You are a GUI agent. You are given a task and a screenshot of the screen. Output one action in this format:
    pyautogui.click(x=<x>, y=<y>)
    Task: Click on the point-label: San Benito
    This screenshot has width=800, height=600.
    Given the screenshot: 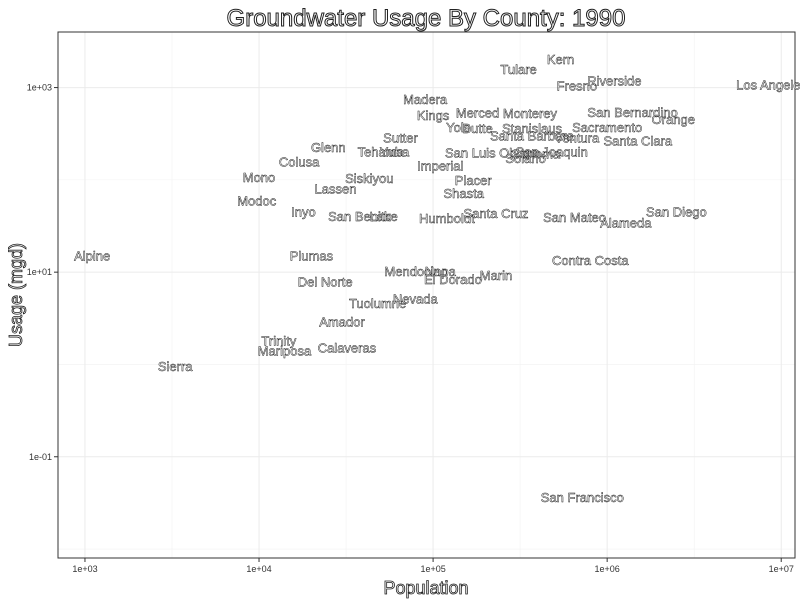 What is the action you would take?
    pyautogui.click(x=360, y=216)
    